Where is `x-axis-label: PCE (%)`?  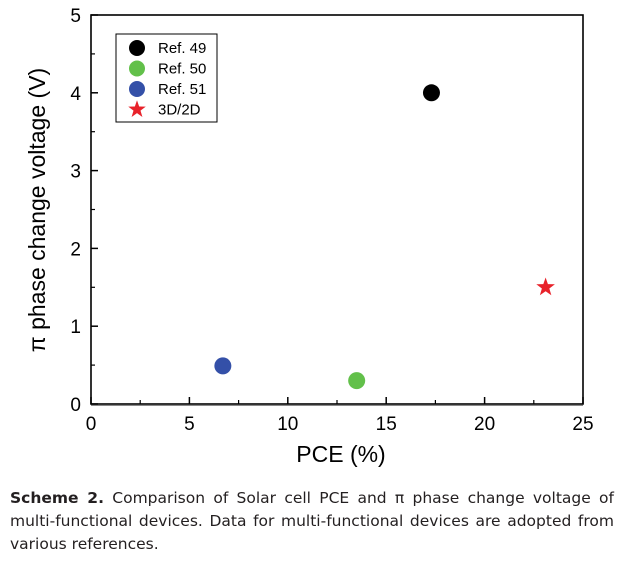 x-axis-label: PCE (%) is located at coordinates (340, 454).